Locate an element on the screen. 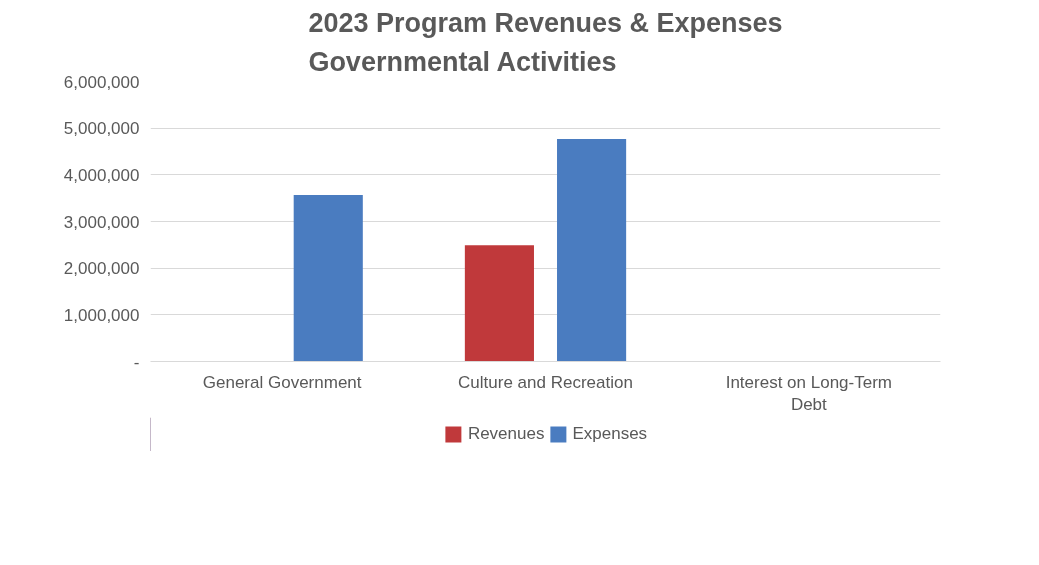 The height and width of the screenshot is (565, 1039). legend-label: Revenues is located at coordinates (506, 434).